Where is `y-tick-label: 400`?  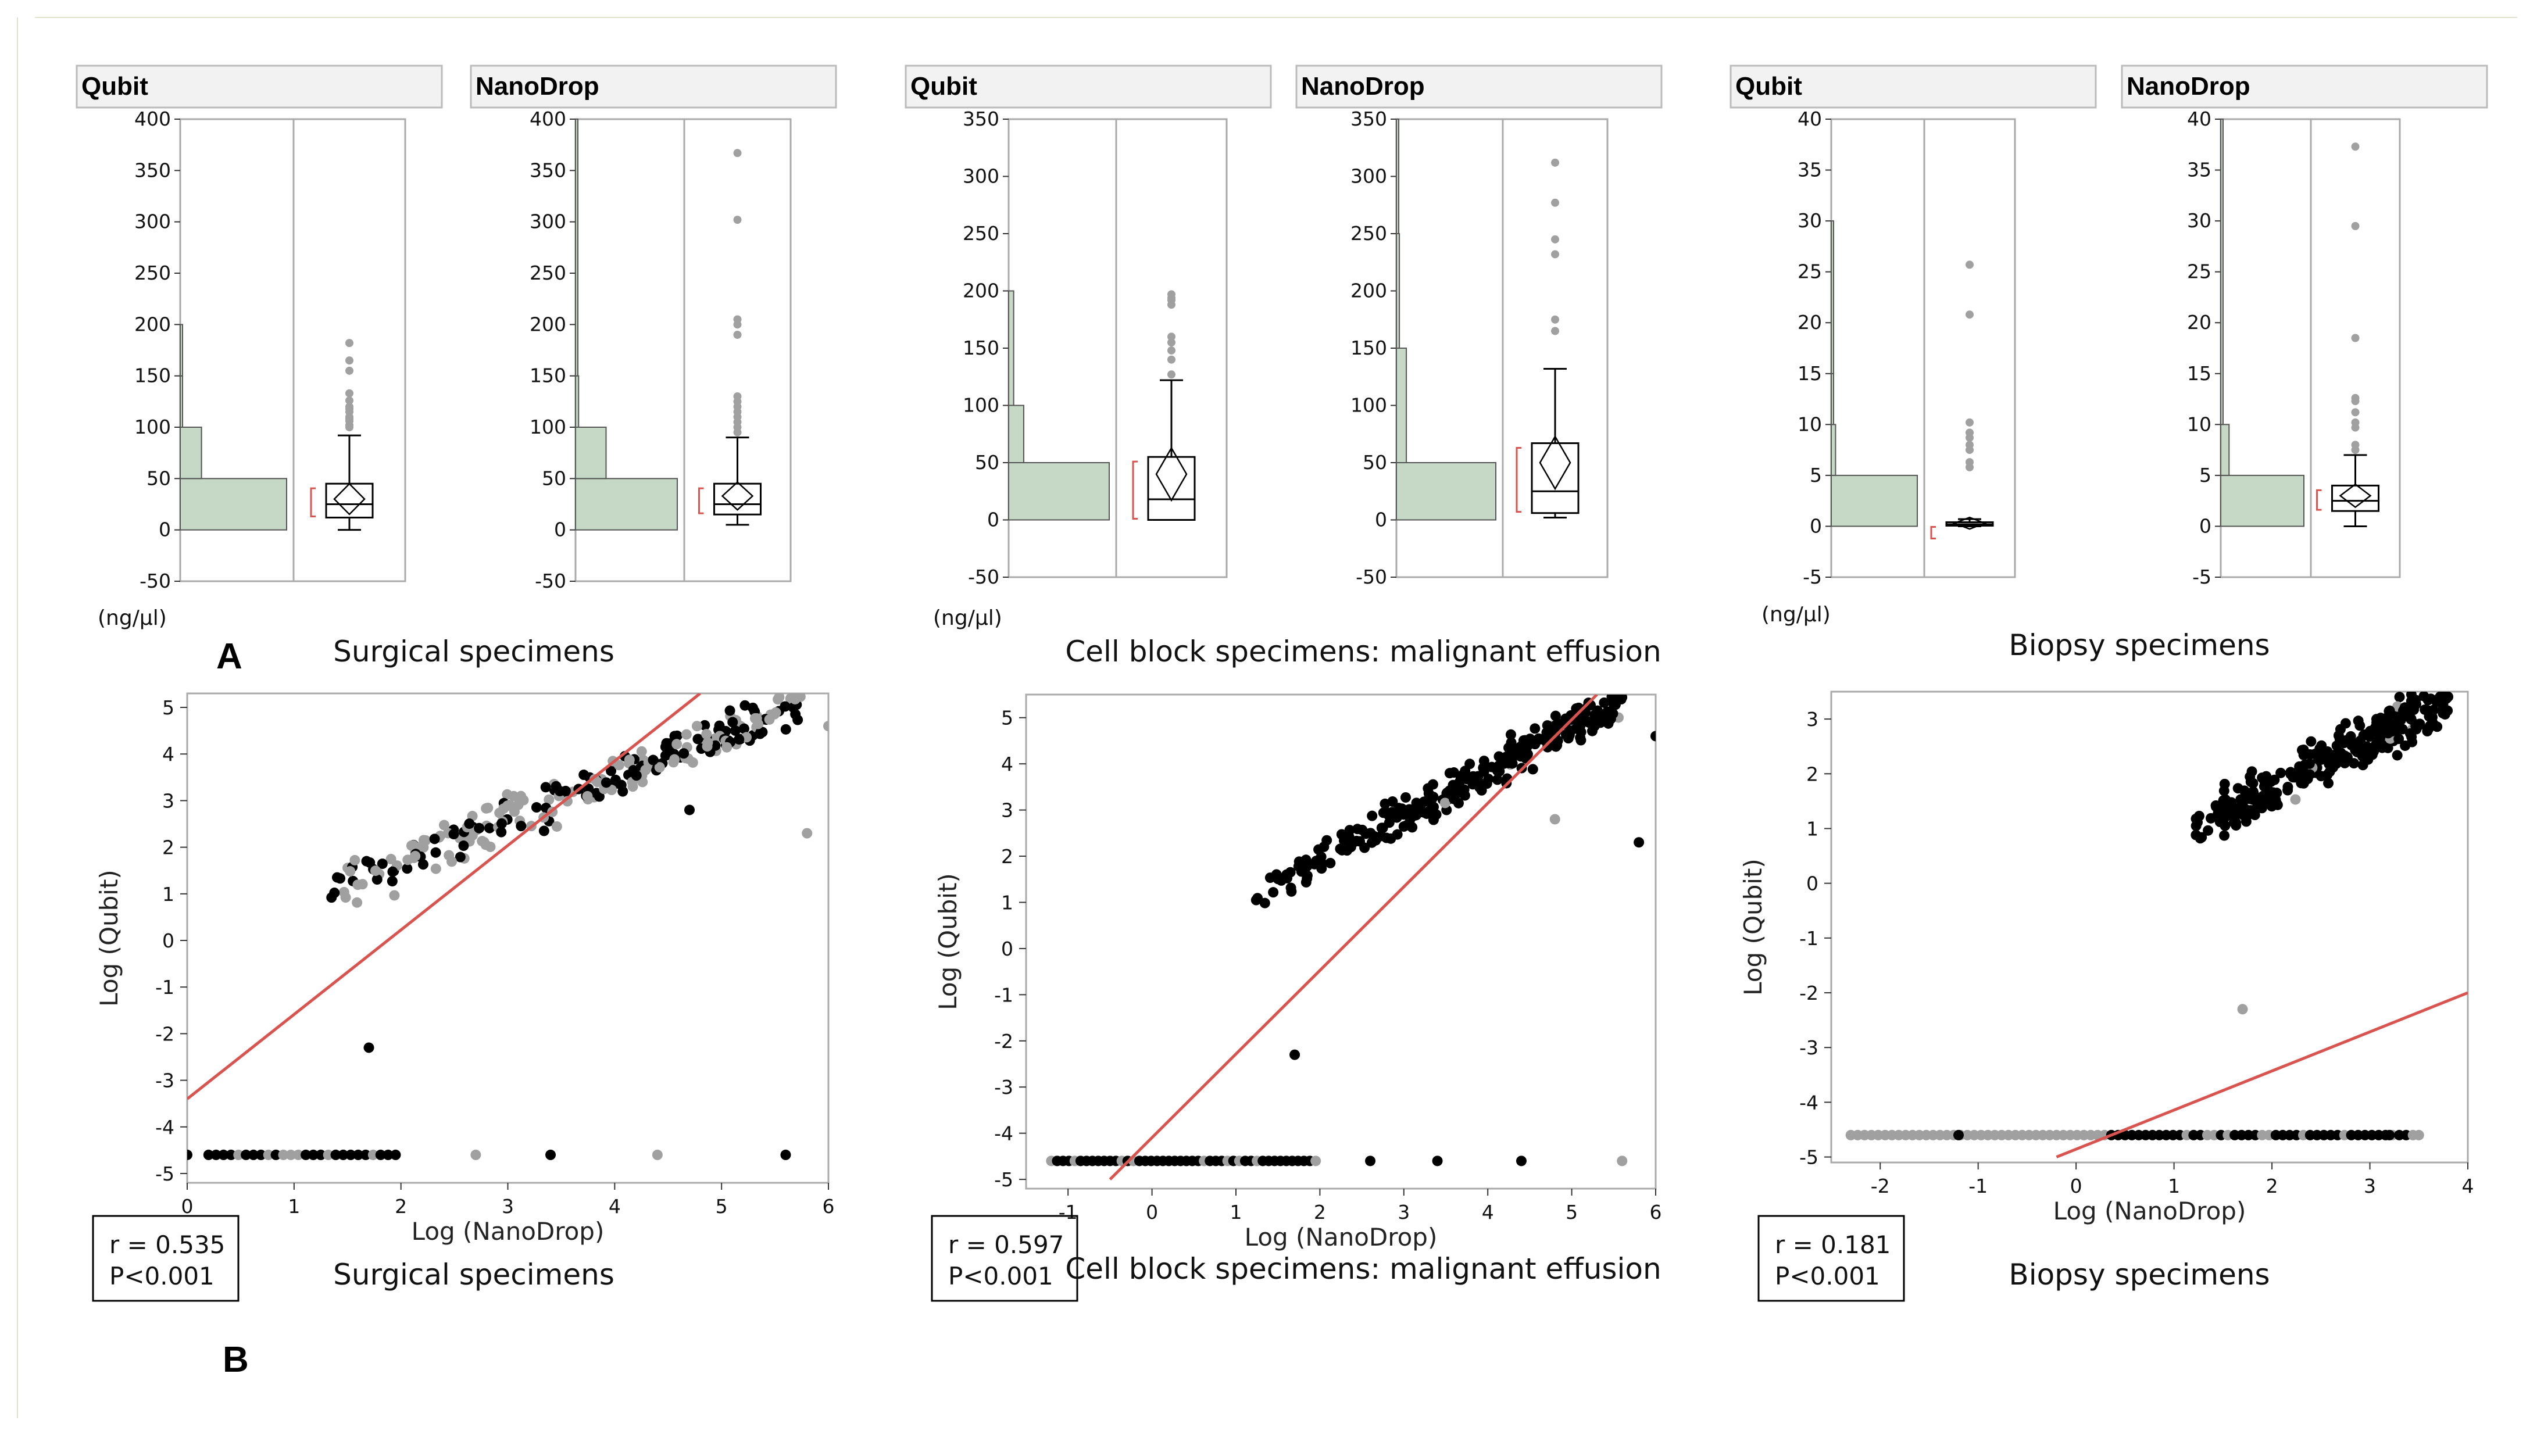
y-tick-label: 400 is located at coordinates (548, 119).